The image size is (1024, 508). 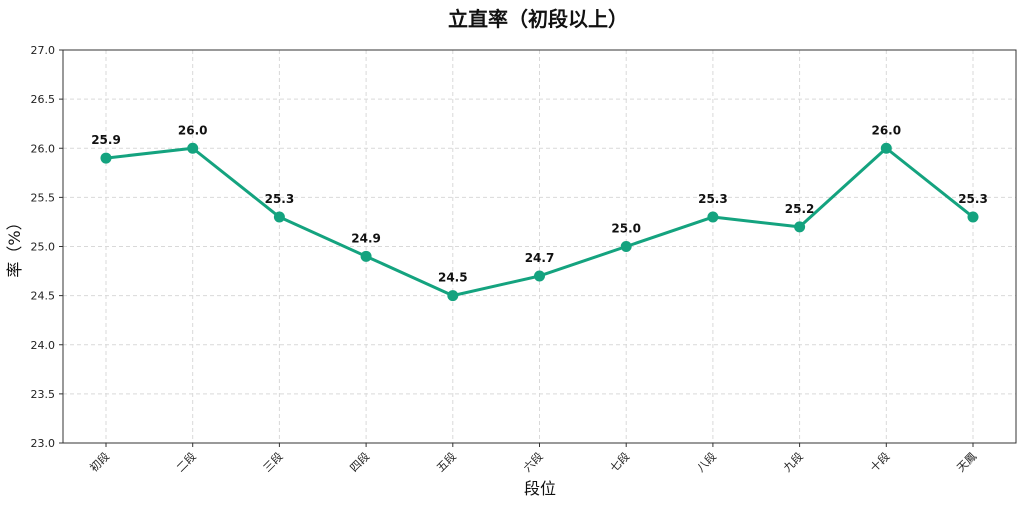 I want to click on x-tick-label: 天鳳, so click(x=966, y=462).